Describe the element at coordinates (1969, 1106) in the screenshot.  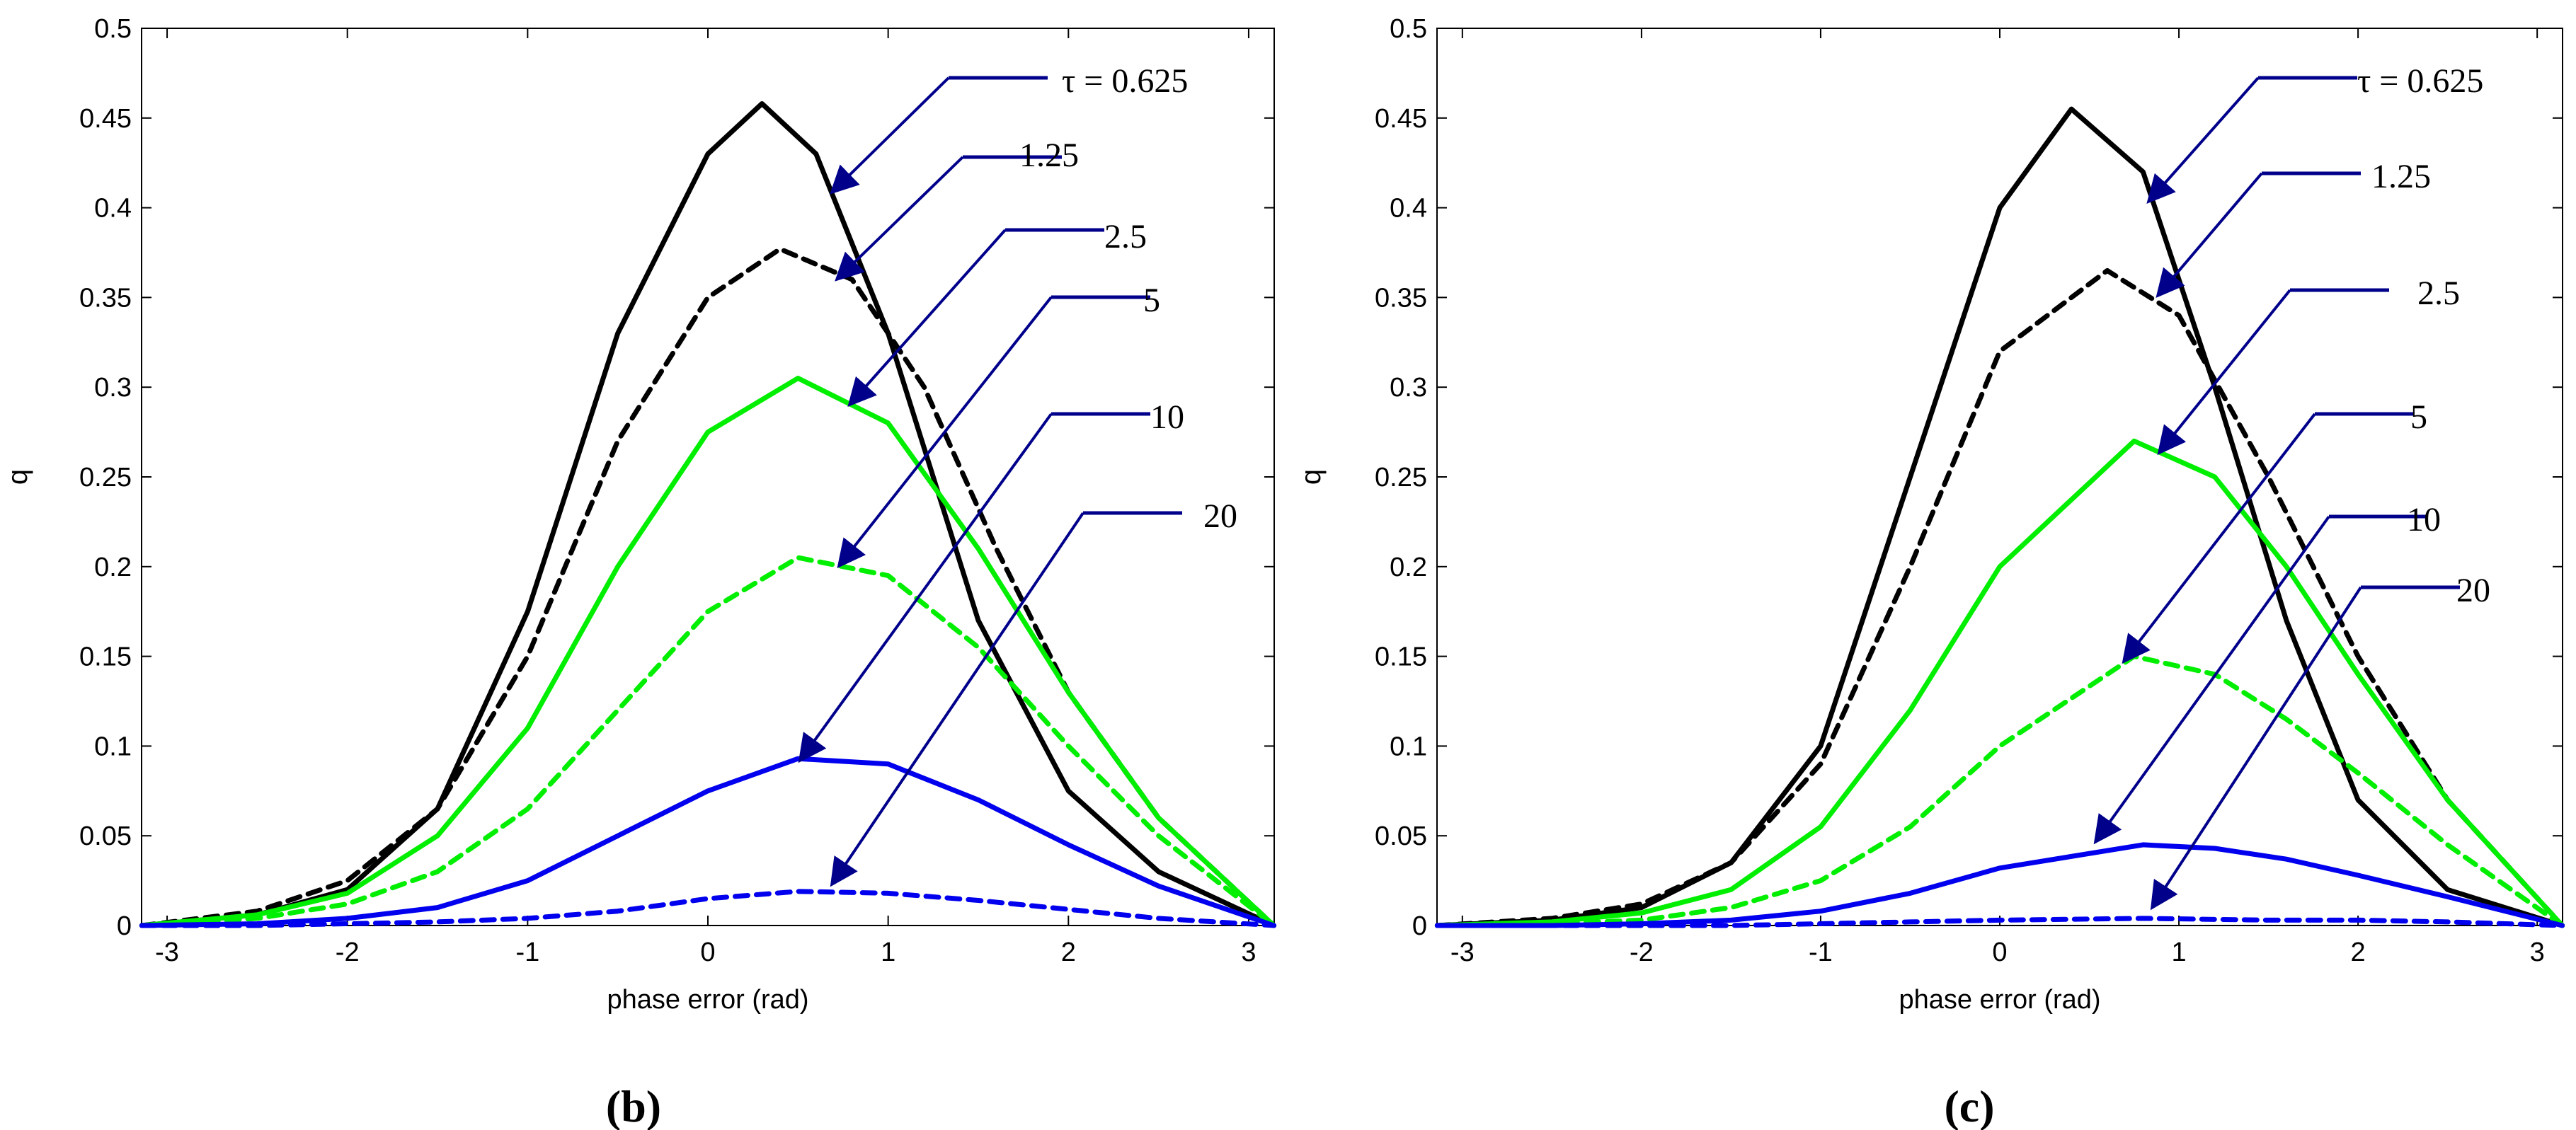
I see `panel-label: (c)` at that location.